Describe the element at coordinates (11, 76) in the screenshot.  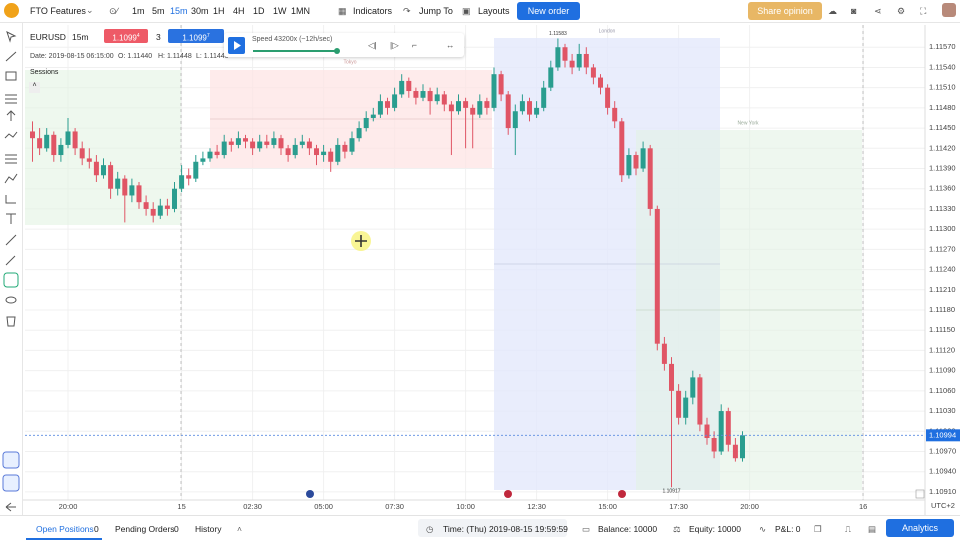
I see `rect-tool` at that location.